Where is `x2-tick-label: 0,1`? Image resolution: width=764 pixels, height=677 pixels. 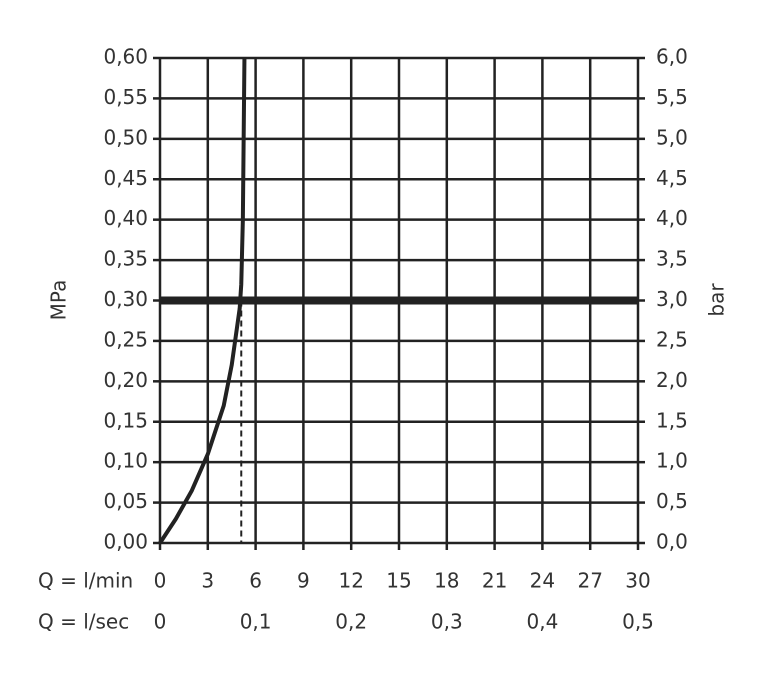 x2-tick-label: 0,1 is located at coordinates (256, 622).